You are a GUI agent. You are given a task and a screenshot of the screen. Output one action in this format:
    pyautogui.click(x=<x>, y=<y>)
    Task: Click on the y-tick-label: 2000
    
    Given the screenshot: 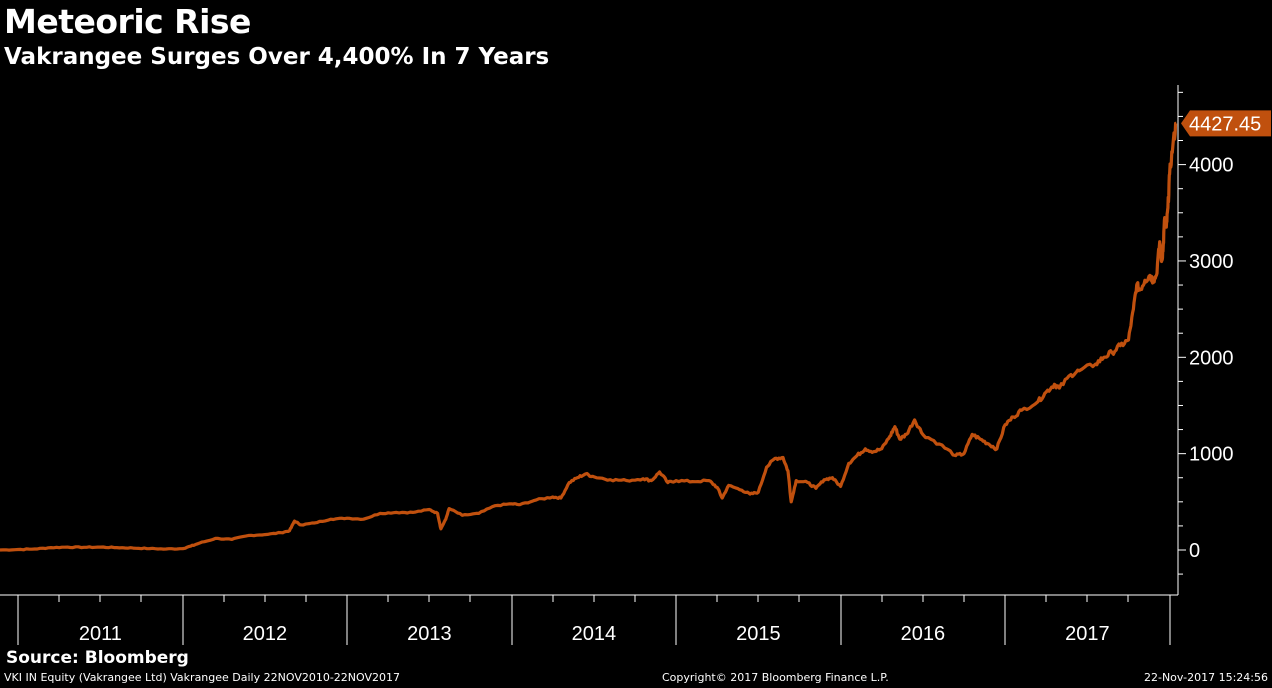 What is the action you would take?
    pyautogui.click(x=1211, y=358)
    